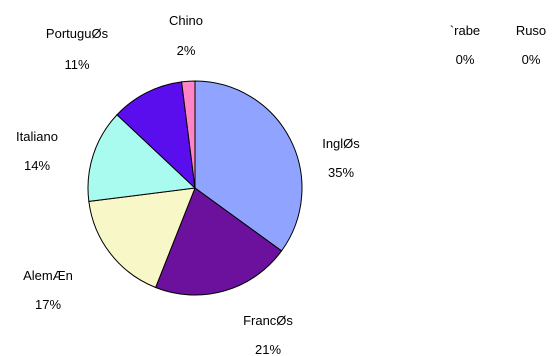 The height and width of the screenshot is (356, 555). Describe the element at coordinates (268, 349) in the screenshot. I see `label-frances-value: 21%` at that location.